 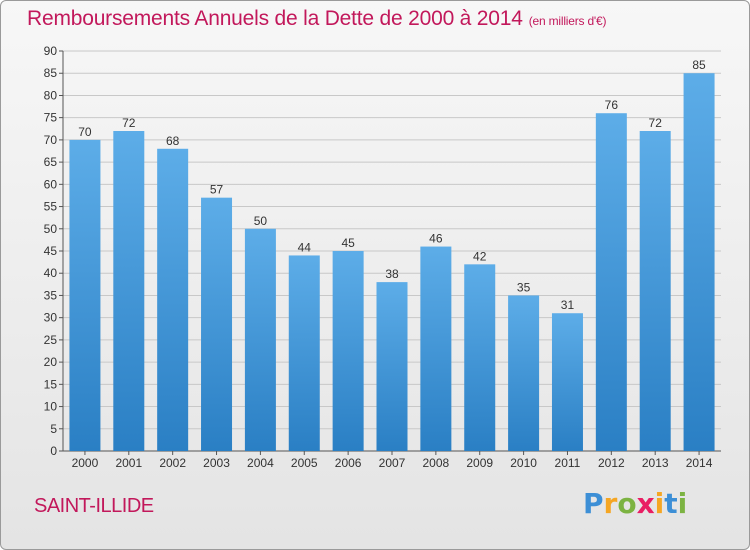 What do you see at coordinates (699, 65) in the screenshot?
I see `value-label: 85` at bounding box center [699, 65].